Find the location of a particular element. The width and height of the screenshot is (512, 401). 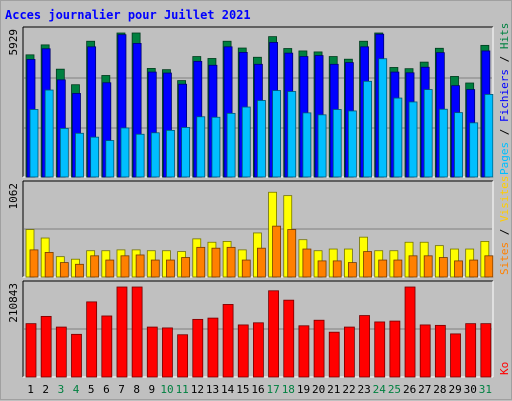

panel-2-legend-part-3: Visites is located at coordinates (504, 199).